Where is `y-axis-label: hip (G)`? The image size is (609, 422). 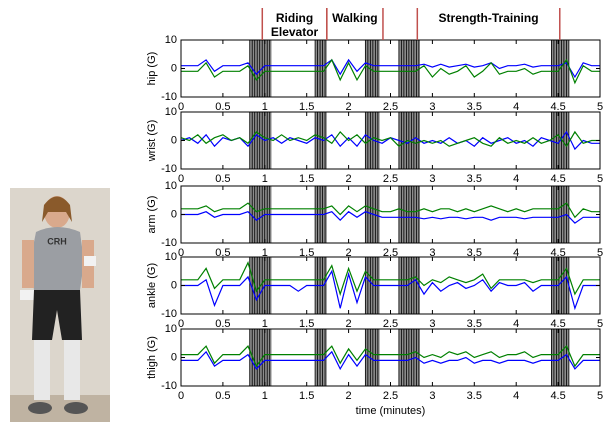 y-axis-label: hip (G) is located at coordinates (152, 69).